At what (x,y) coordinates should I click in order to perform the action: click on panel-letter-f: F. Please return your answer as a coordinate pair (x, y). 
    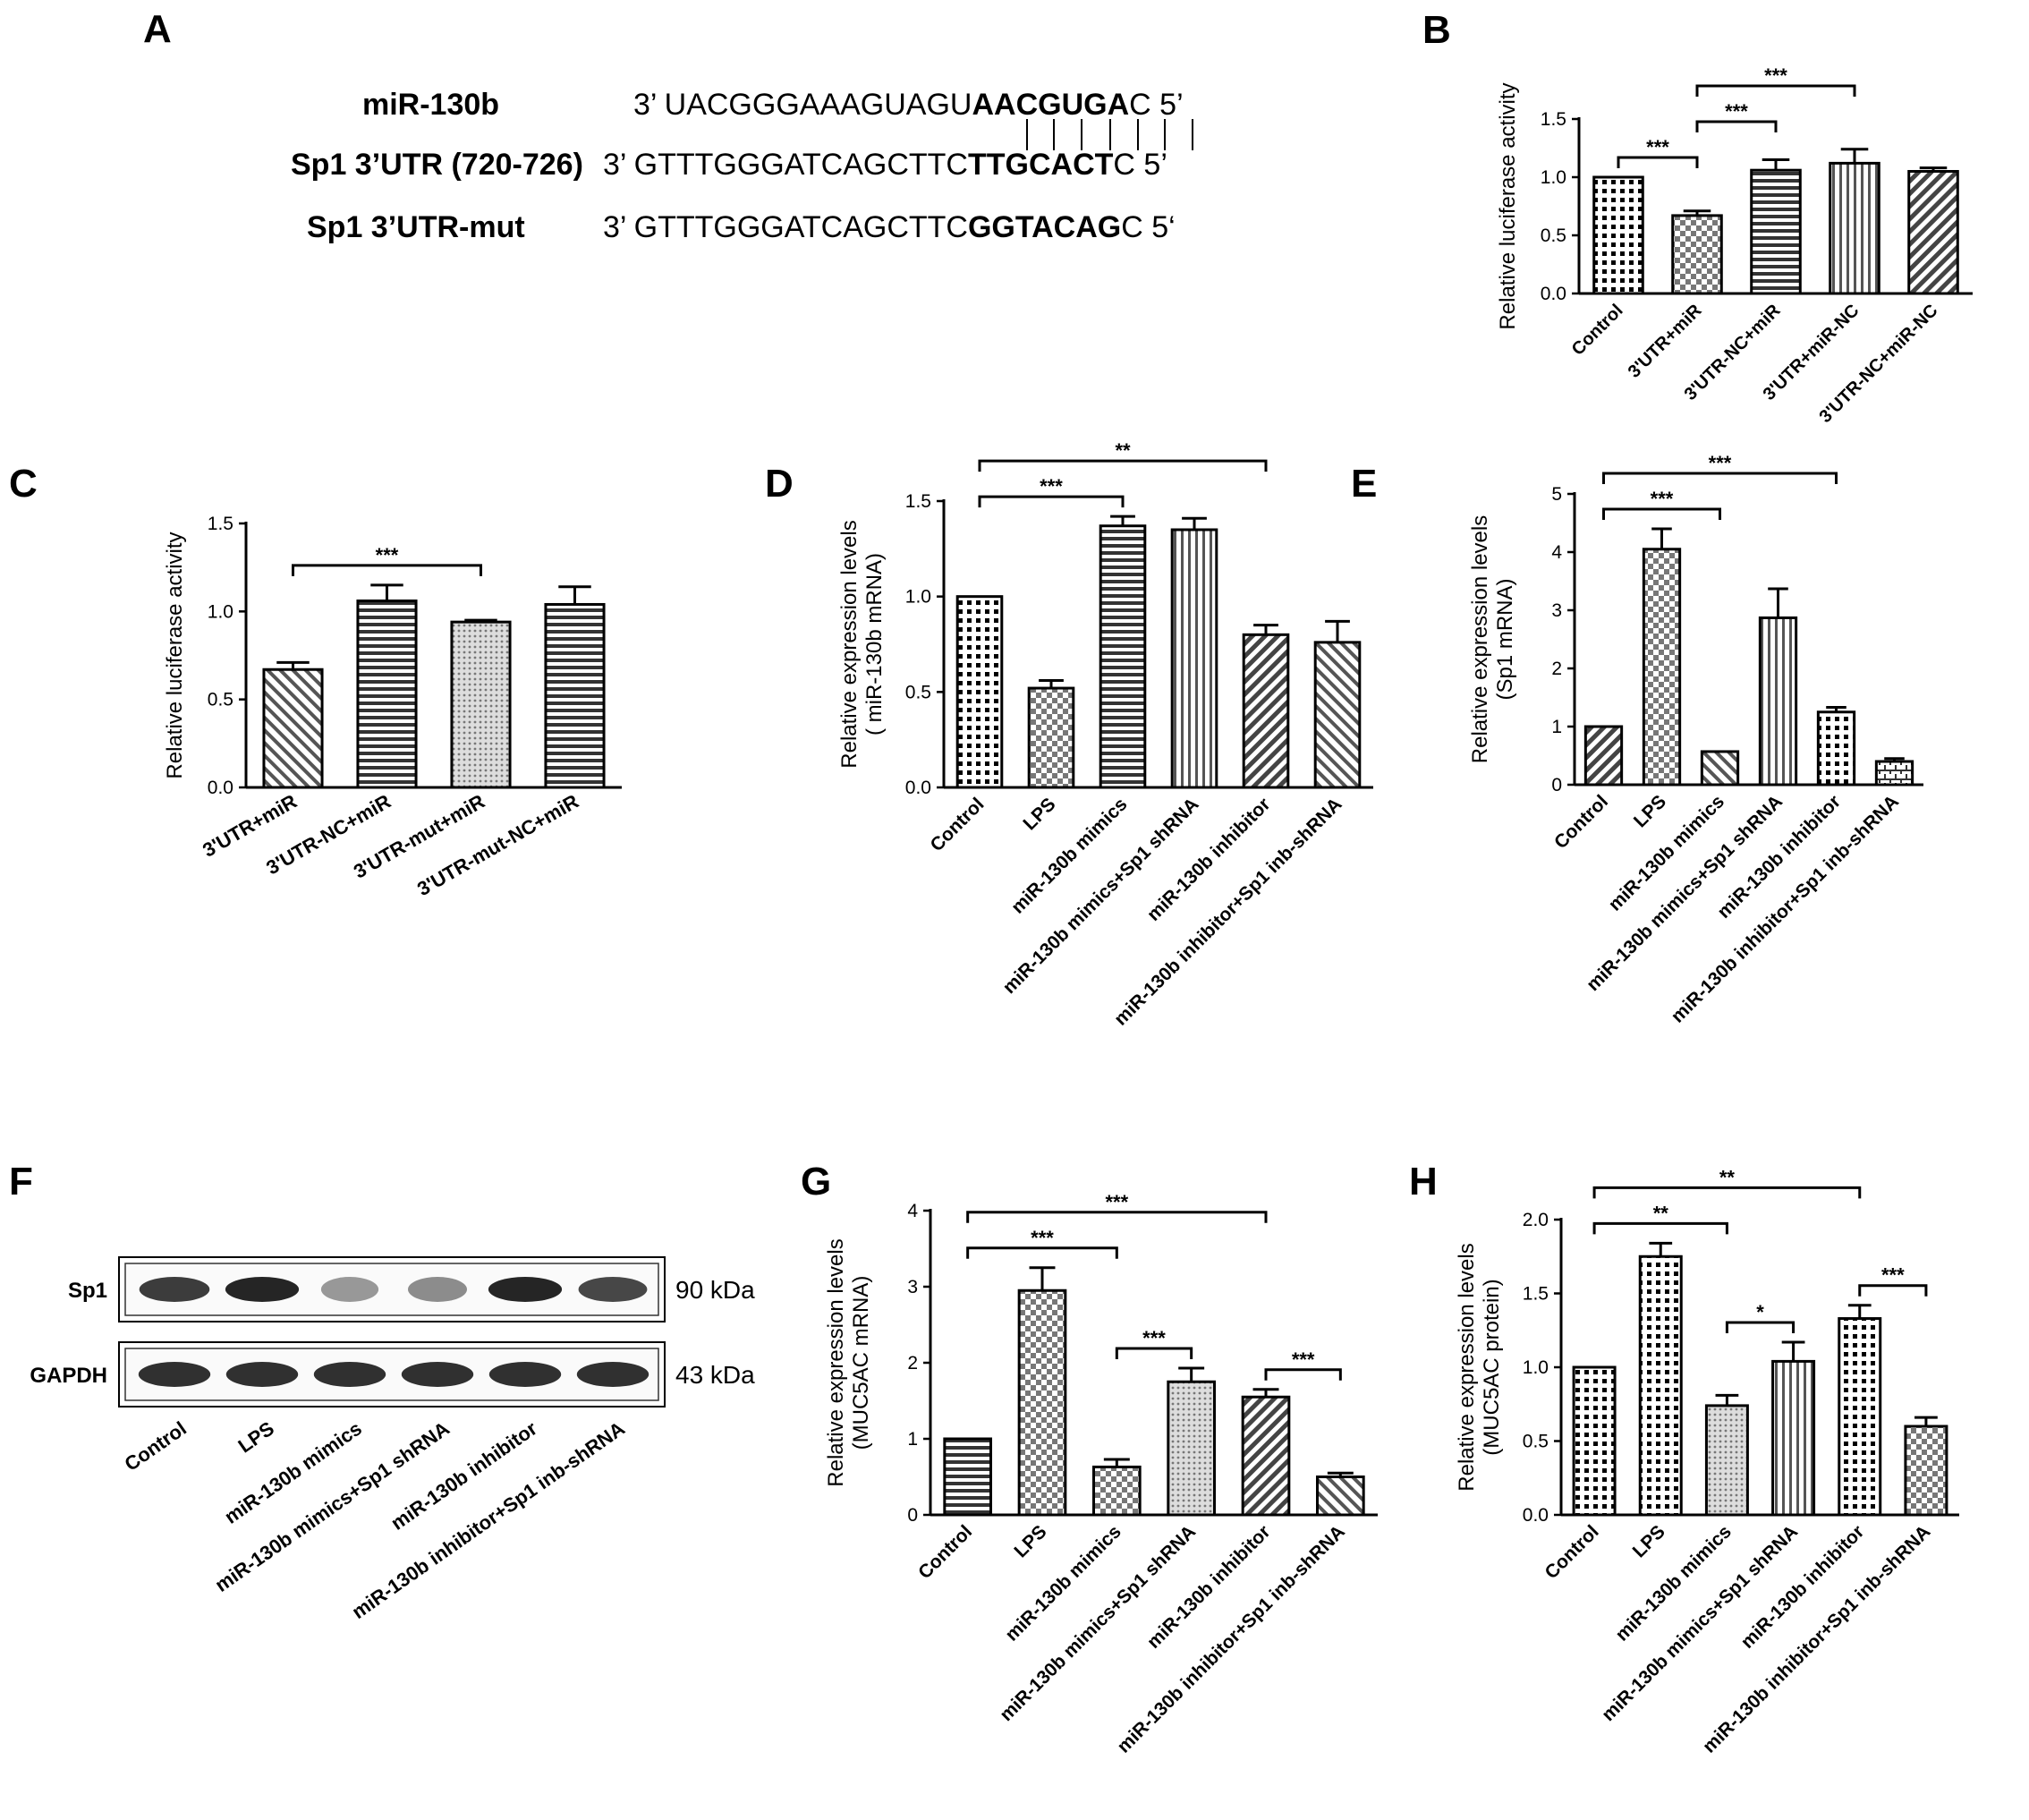
    Looking at the image, I should click on (21, 1181).